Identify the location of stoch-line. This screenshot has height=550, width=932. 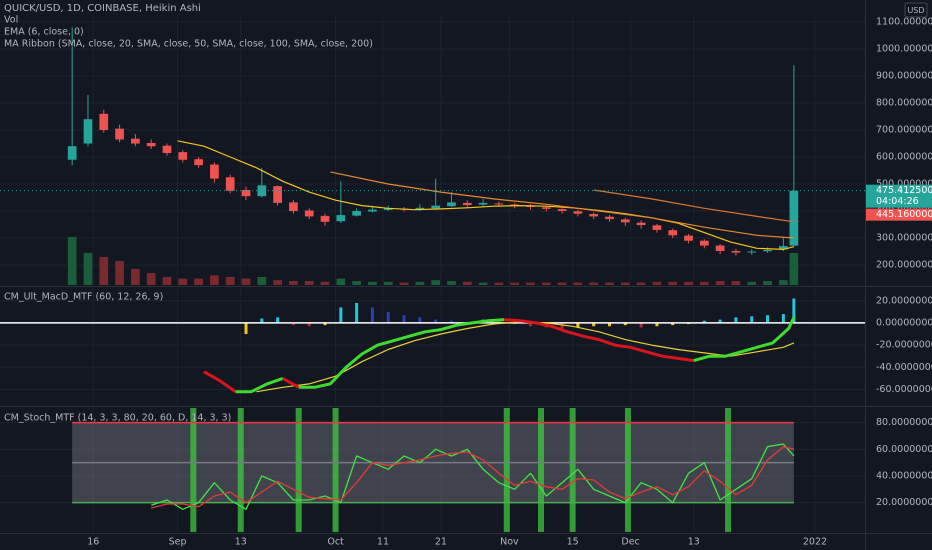
(472, 476).